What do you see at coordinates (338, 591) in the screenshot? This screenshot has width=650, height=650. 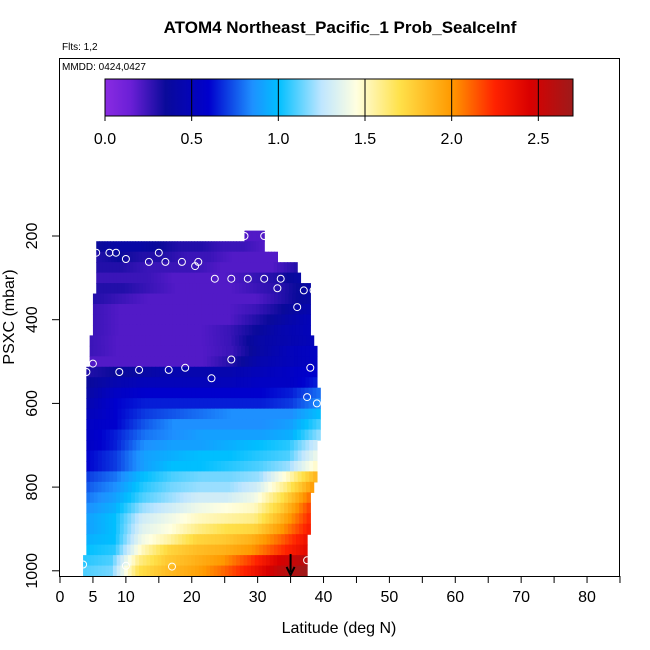 I see `x-axis: 0 5 10 20 30 40 50 60 70 80` at bounding box center [338, 591].